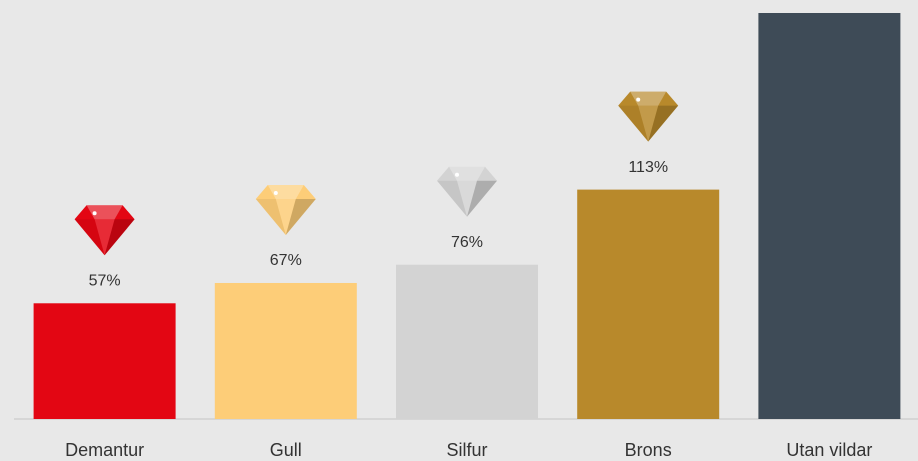  I want to click on x-tick-label: Utan vildar, so click(829, 450).